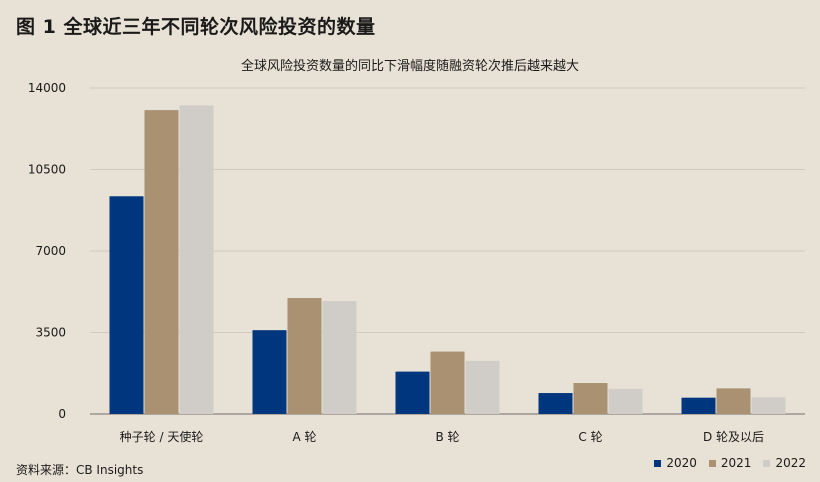  Describe the element at coordinates (47, 88) in the screenshot. I see `y-tick-label: 14000` at that location.